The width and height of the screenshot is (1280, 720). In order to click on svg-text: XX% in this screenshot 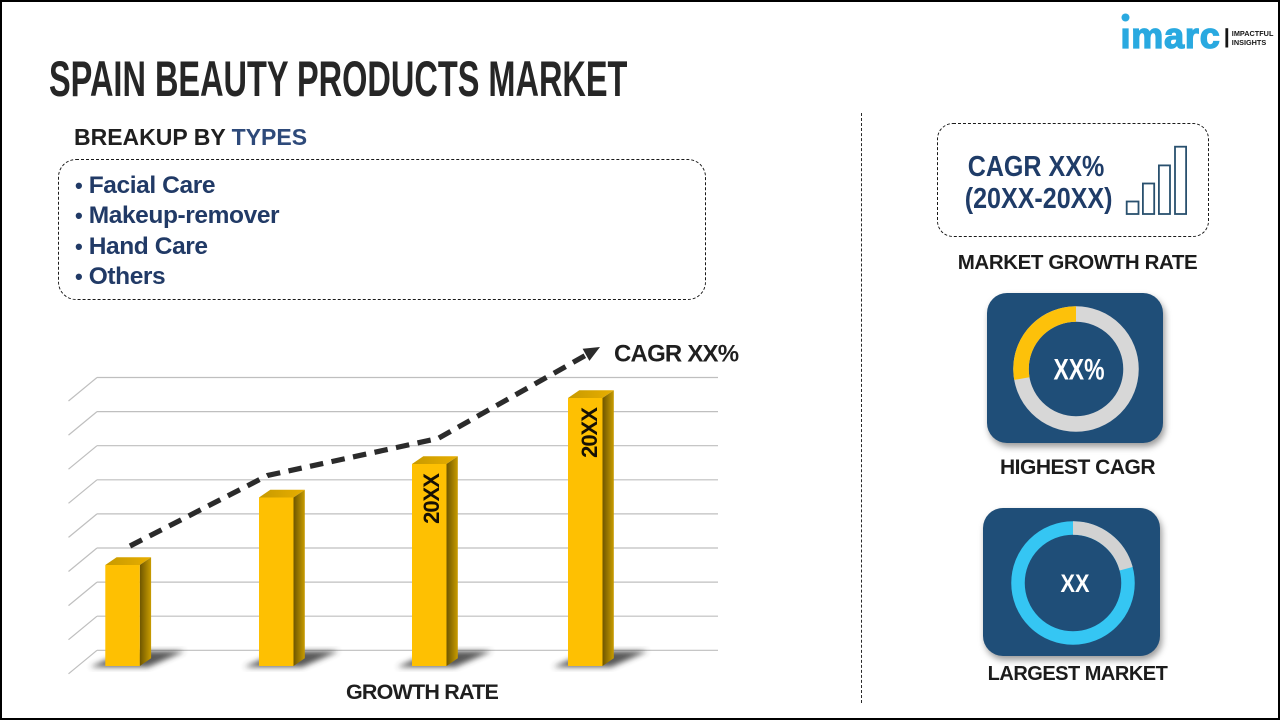, I will do `click(1079, 370)`.